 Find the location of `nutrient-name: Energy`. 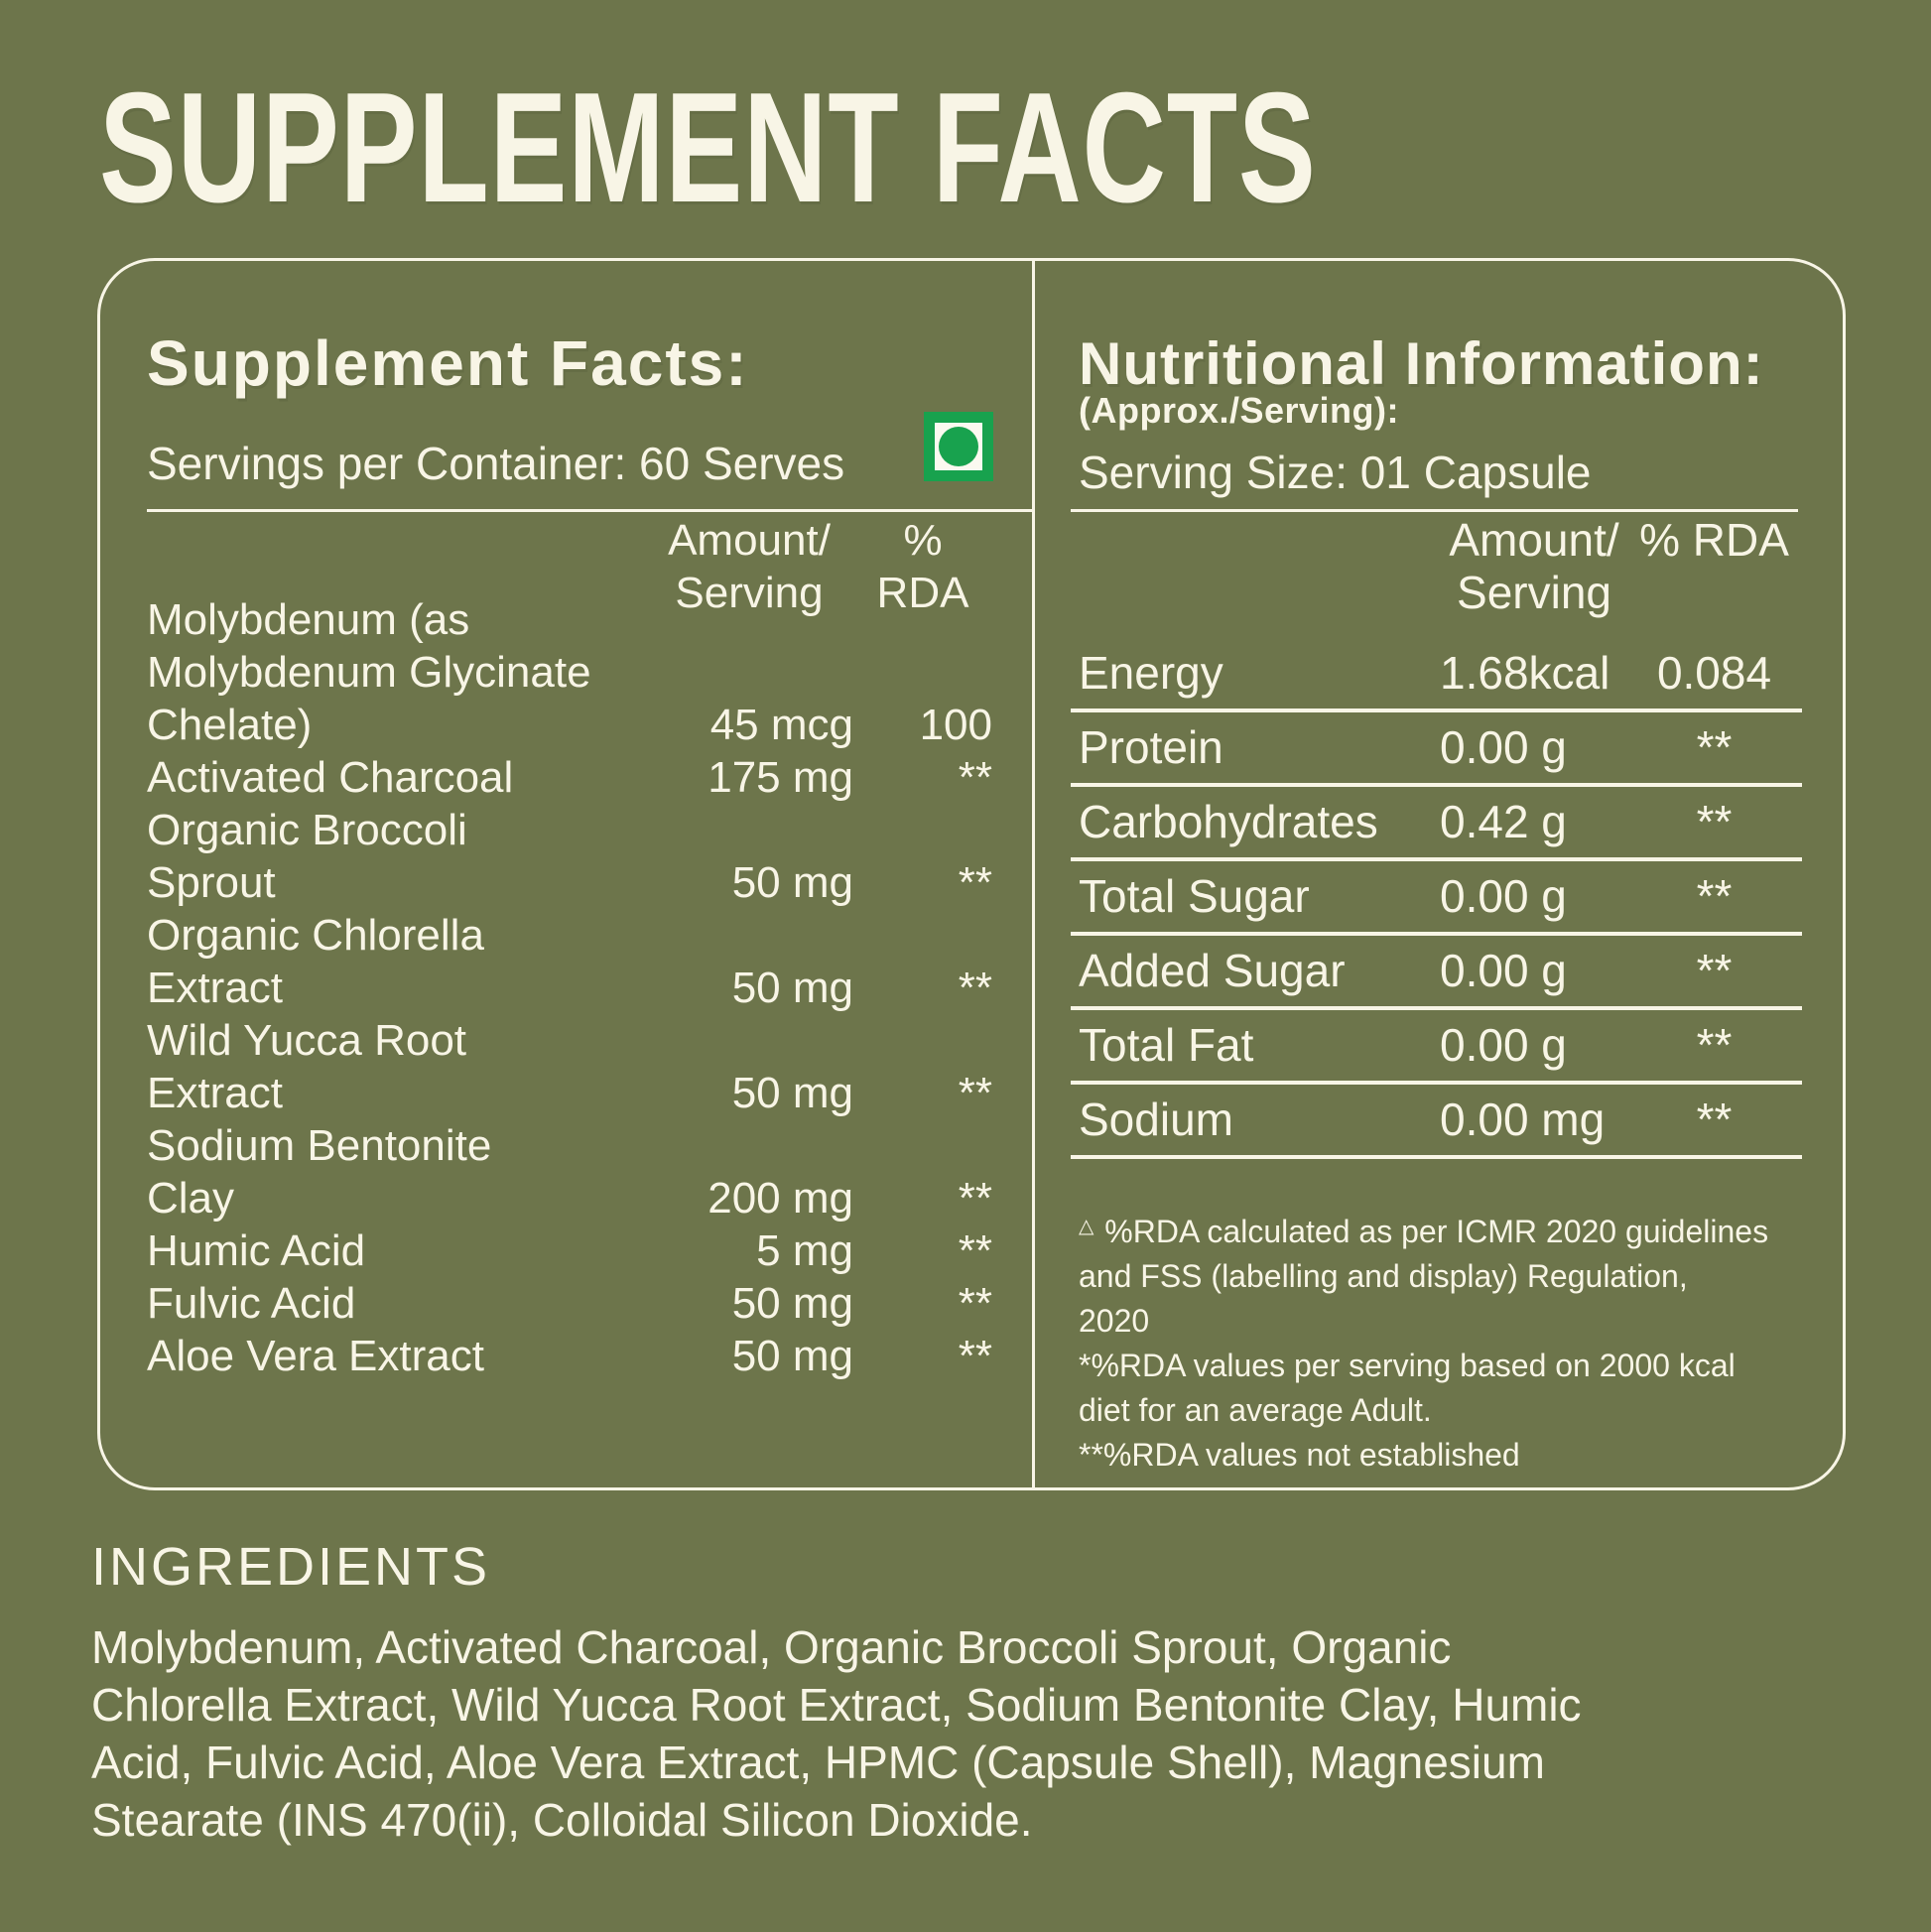

nutrient-name: Energy is located at coordinates (1151, 673).